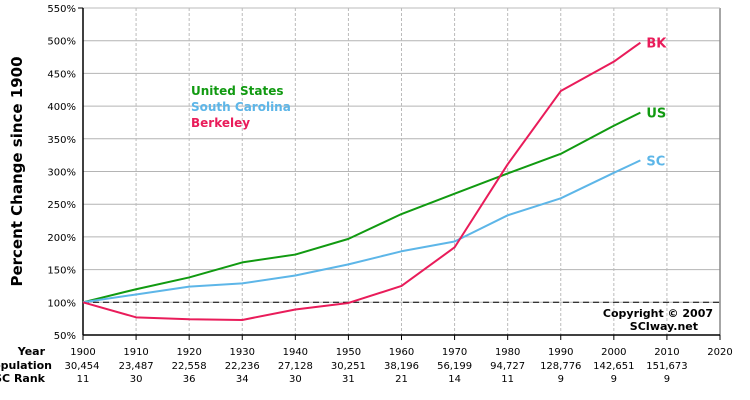 Image resolution: width=750 pixels, height=400 pixels. I want to click on population-value: 56,199, so click(454, 366).